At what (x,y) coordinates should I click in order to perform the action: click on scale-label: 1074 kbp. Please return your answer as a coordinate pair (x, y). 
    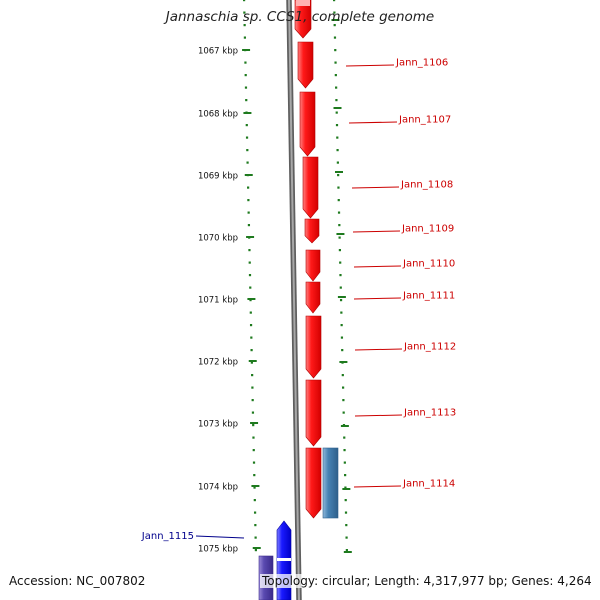
    Looking at the image, I should click on (218, 488).